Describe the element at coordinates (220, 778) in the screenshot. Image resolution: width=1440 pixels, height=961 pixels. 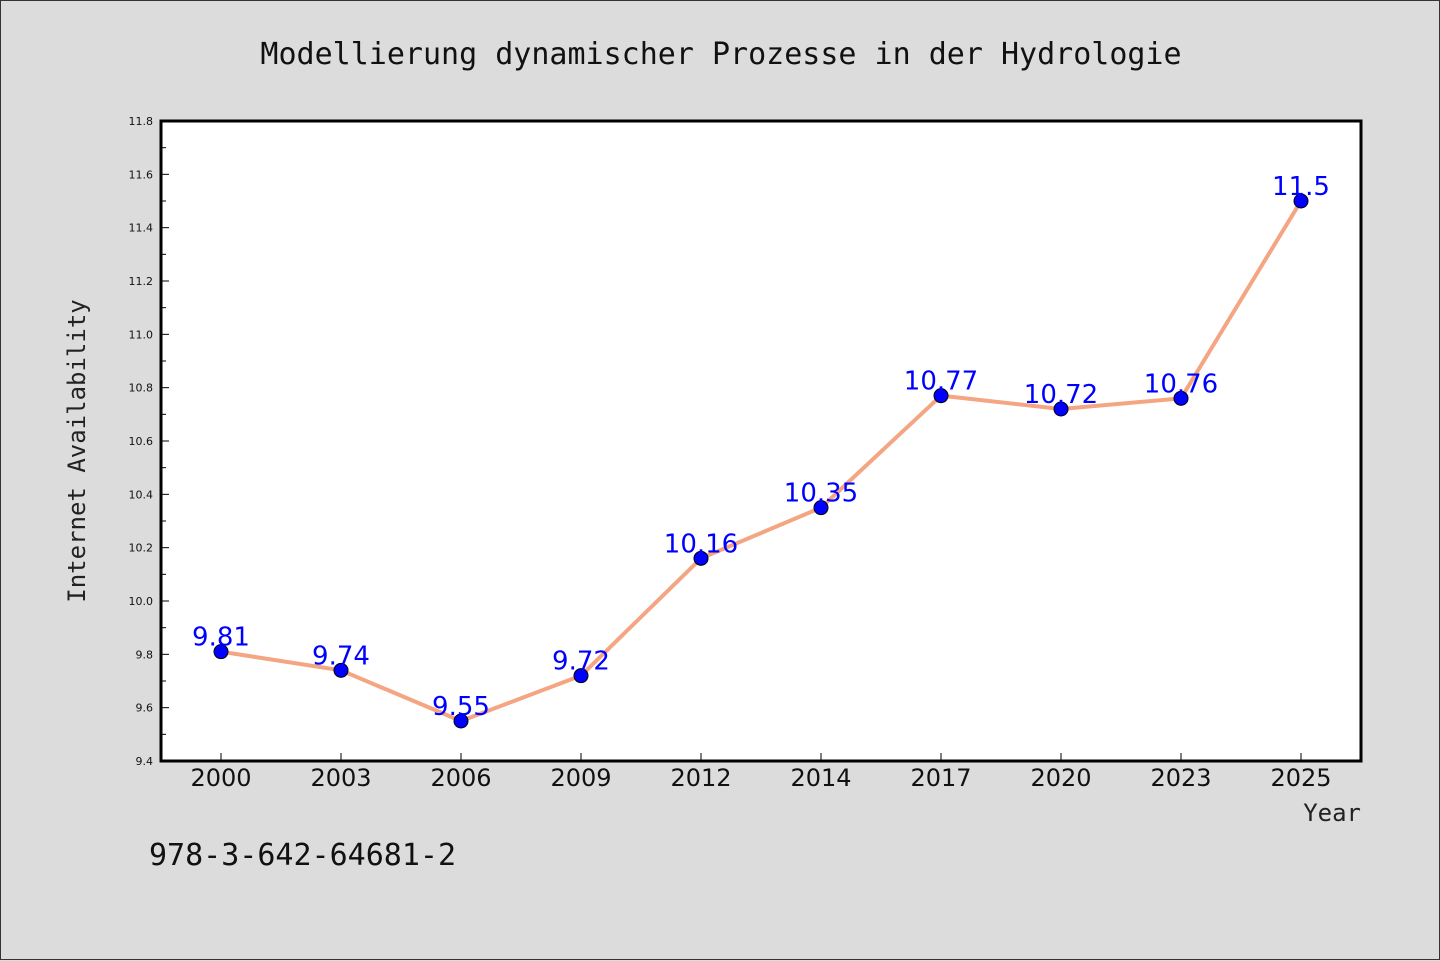
I see `x-tick-label: 2000` at that location.